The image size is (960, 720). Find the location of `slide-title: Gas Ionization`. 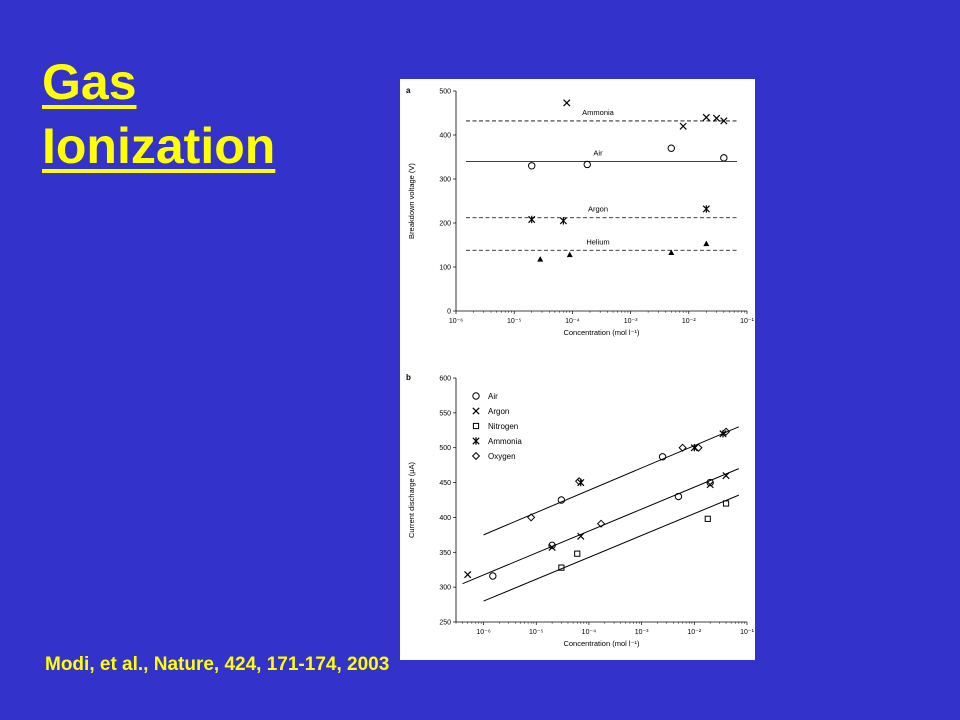

slide-title: Gas Ionization is located at coordinates (158, 114).